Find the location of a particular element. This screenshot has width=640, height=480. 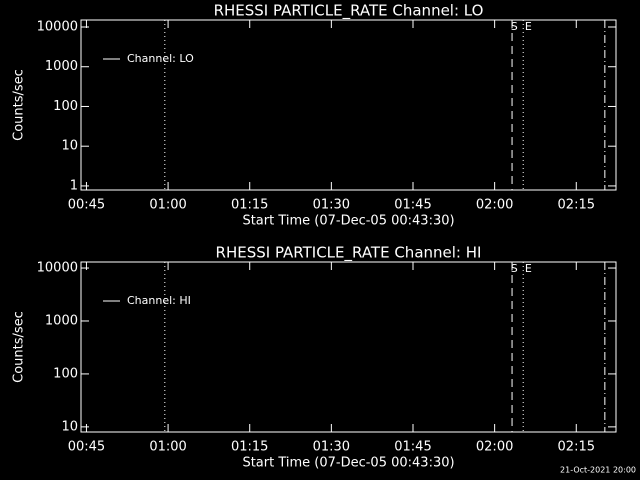

legend-label: Channel: HI is located at coordinates (159, 300).